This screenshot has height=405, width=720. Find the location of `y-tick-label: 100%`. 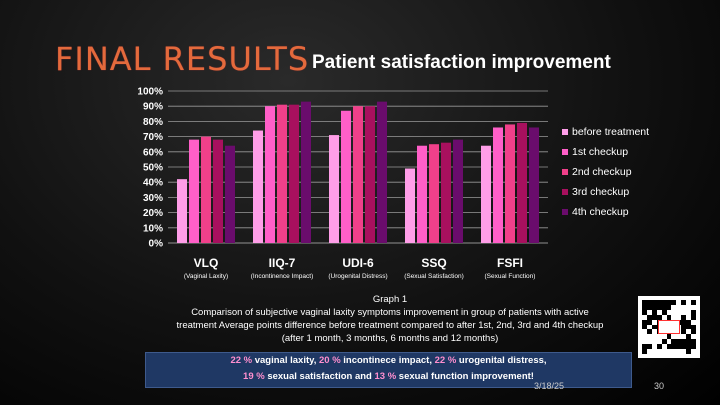

y-tick-label: 100% is located at coordinates (150, 92).